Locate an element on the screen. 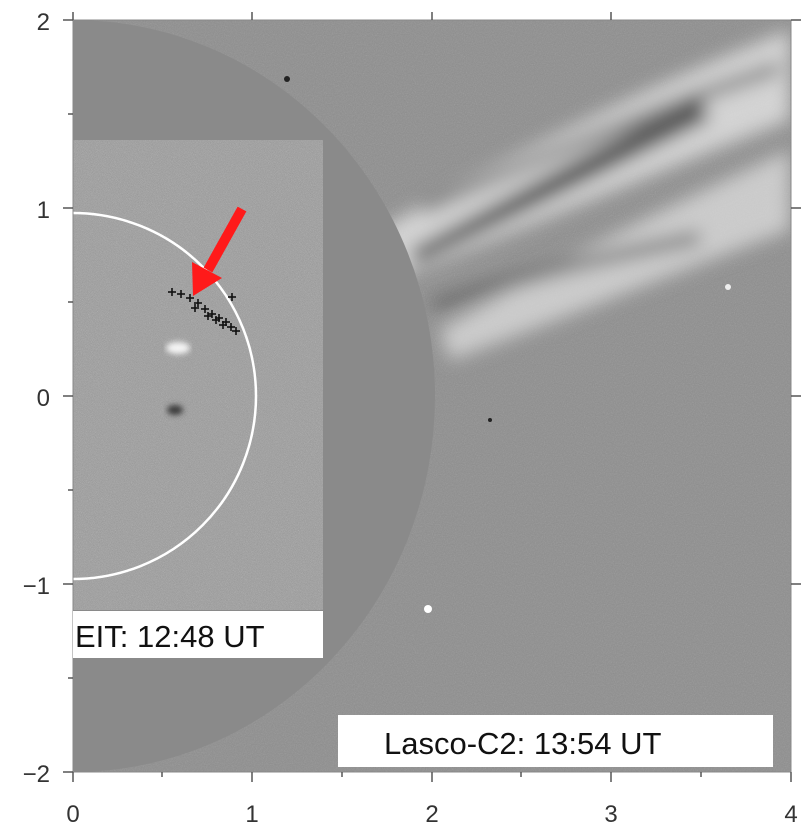 The height and width of the screenshot is (831, 803). flare-markers is located at coordinates (204, 311).